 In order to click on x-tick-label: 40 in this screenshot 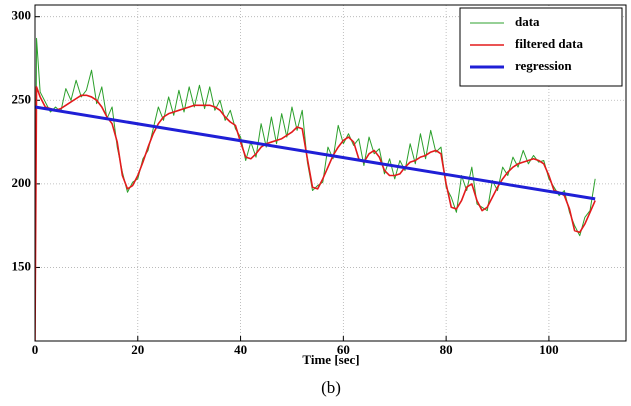, I will do `click(240, 349)`.